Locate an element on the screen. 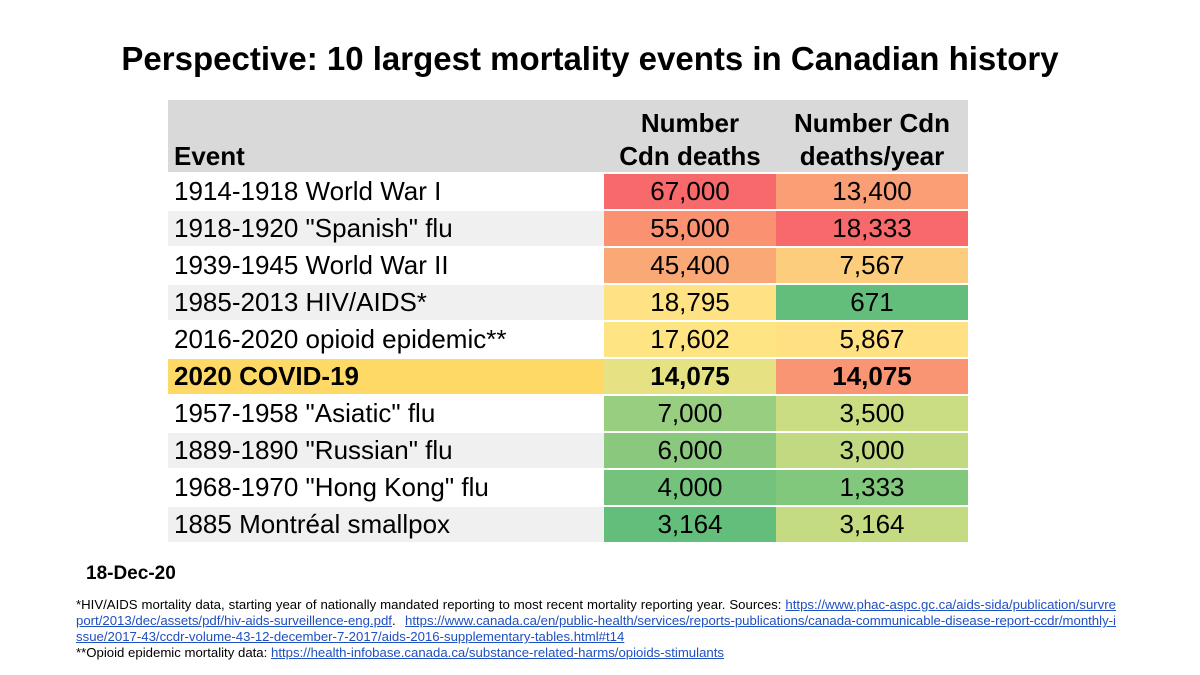 This screenshot has width=1200, height=675. deaths-per-year-cell: 671 is located at coordinates (872, 302).